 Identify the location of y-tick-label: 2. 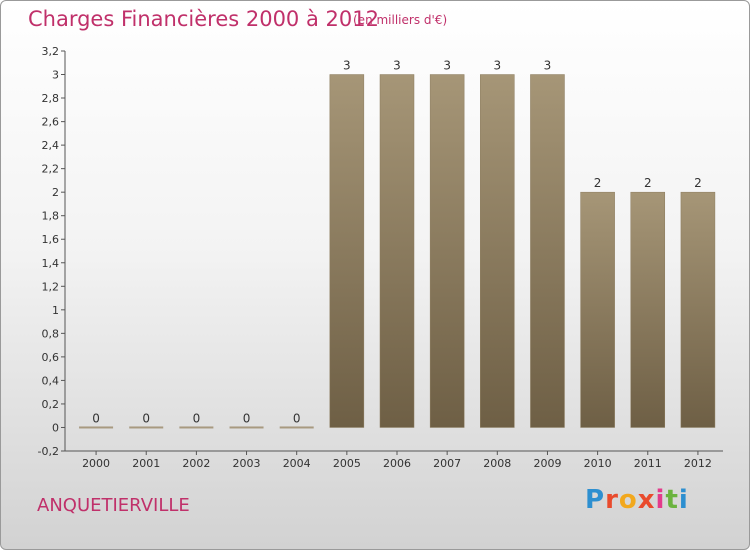
(55, 192).